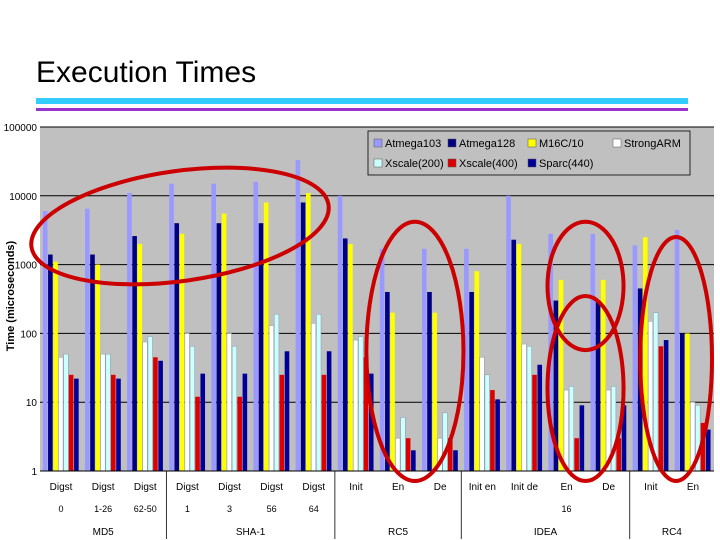 The width and height of the screenshot is (720, 540). I want to click on legend-label: Atmega128, so click(487, 144).